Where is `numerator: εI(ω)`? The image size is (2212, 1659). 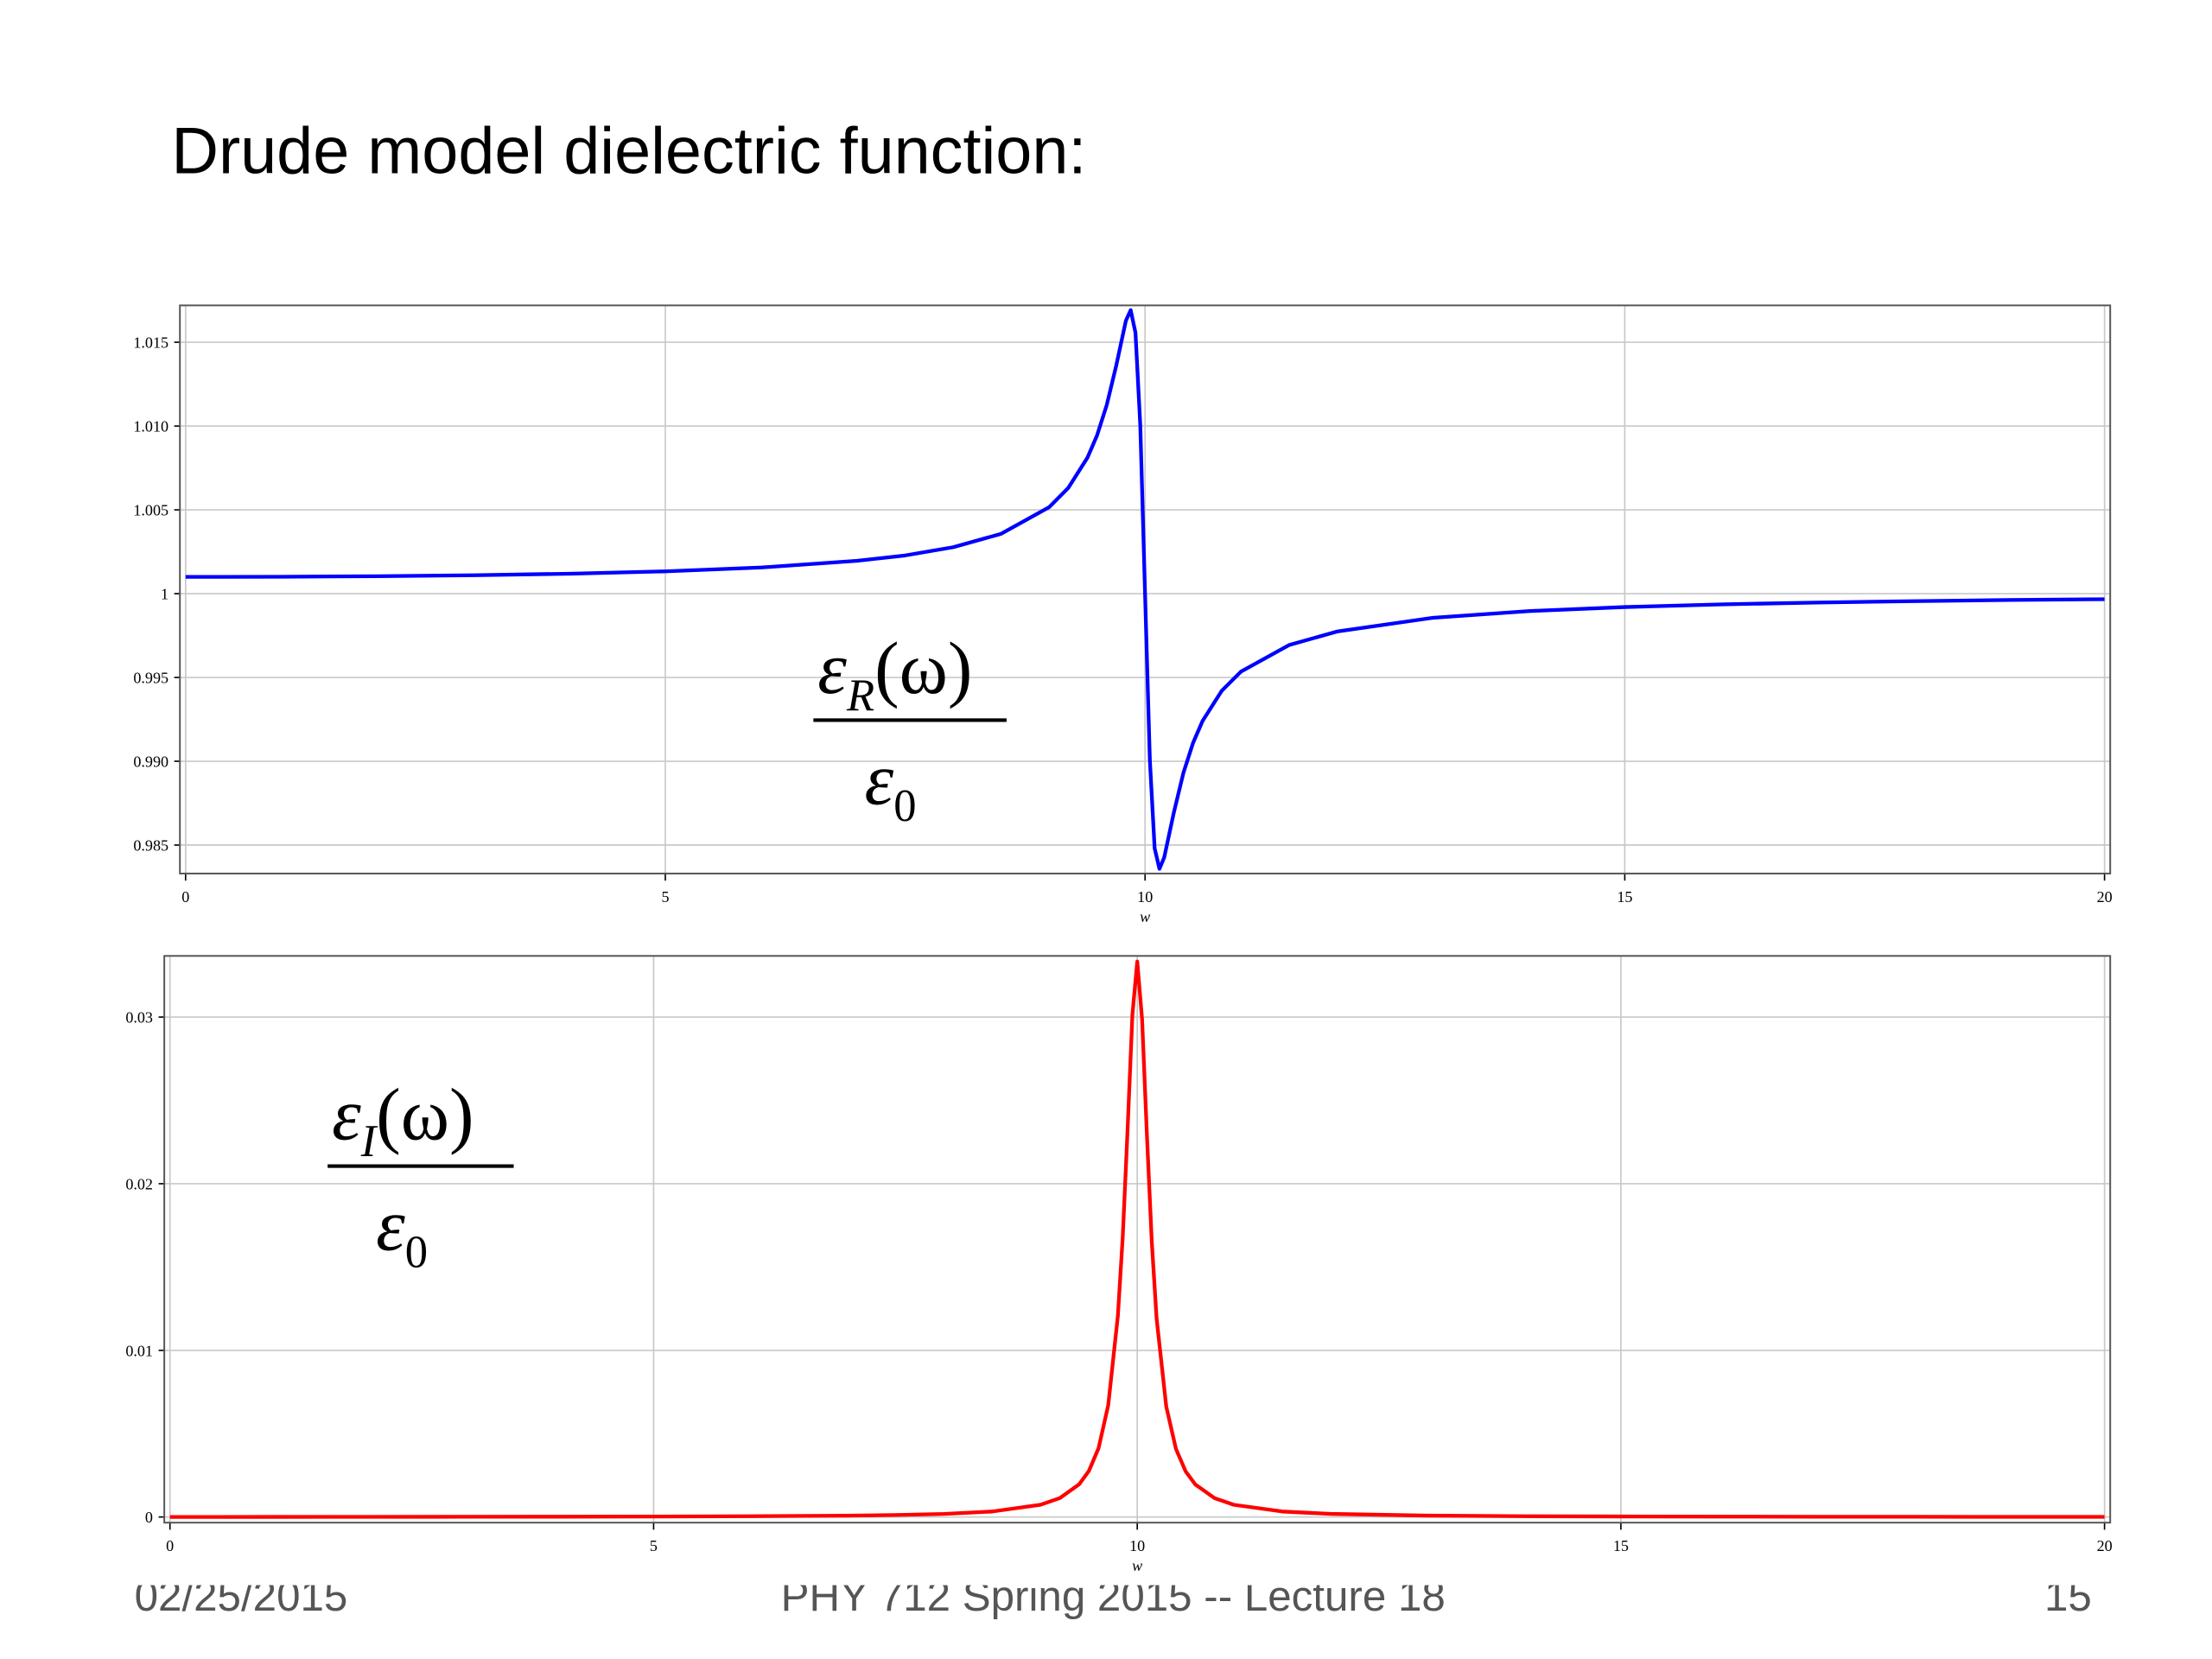
numerator: εI(ω) is located at coordinates (403, 1120).